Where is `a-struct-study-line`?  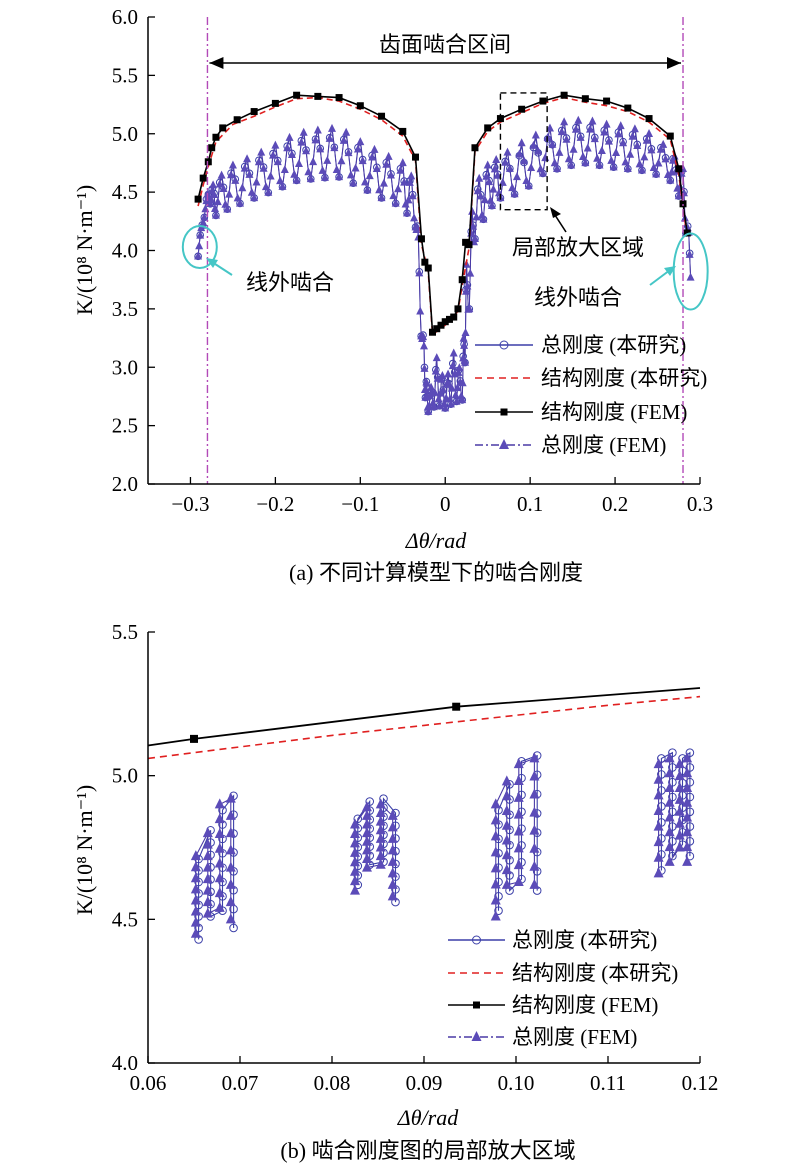 a-struct-study-line is located at coordinates (443, 216).